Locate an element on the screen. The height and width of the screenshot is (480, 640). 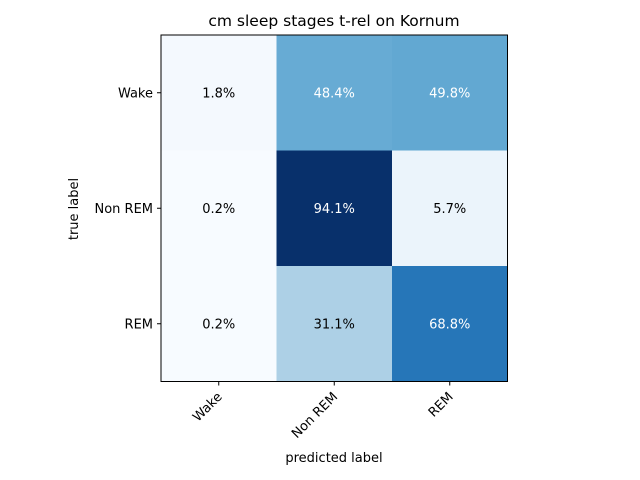
heatmap-cell-r2-c0 is located at coordinates (219, 324).